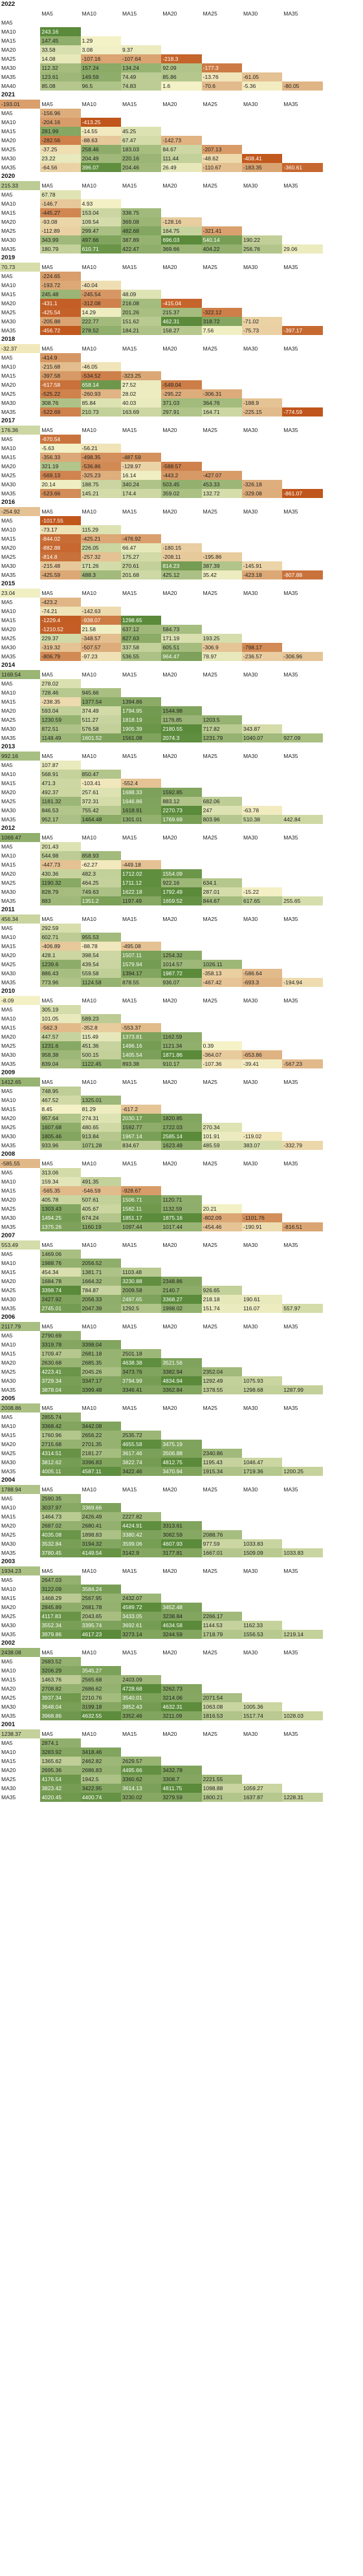  Describe the element at coordinates (100, 1516) in the screenshot. I see `heatmap-cell: 2426.49` at that location.